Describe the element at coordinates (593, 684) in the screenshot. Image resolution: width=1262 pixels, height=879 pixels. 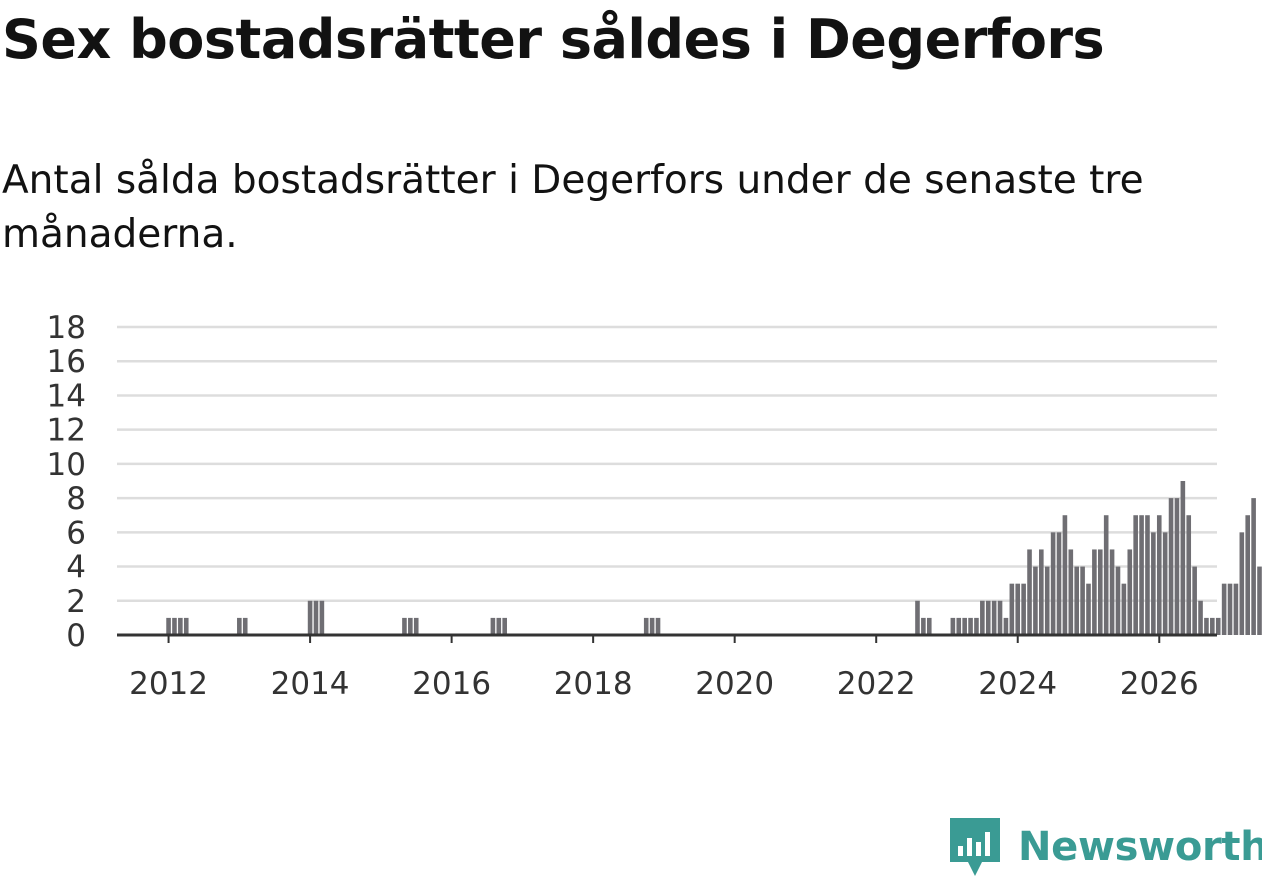
I see `x-tick-label: 2018` at that location.